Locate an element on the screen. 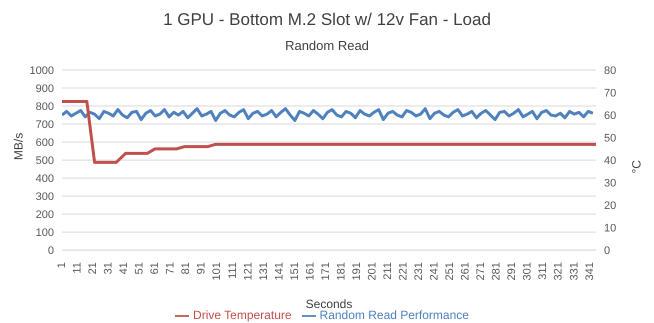  legend-label: Drive Temperature is located at coordinates (242, 315).